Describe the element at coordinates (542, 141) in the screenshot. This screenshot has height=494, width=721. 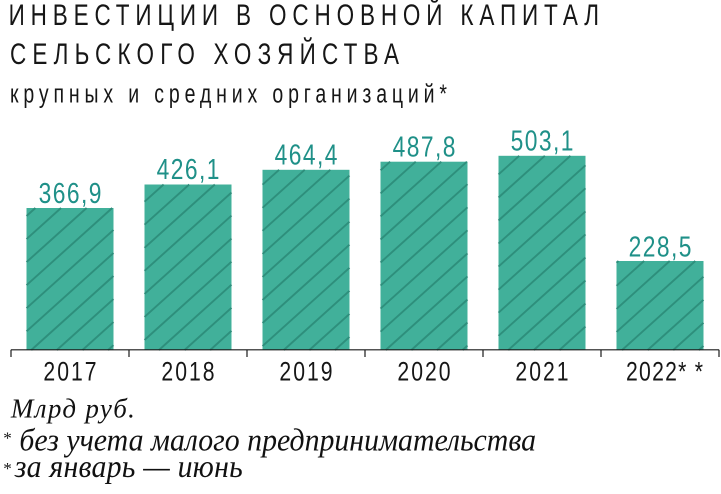
I see `svg-text: 503,1` at that location.